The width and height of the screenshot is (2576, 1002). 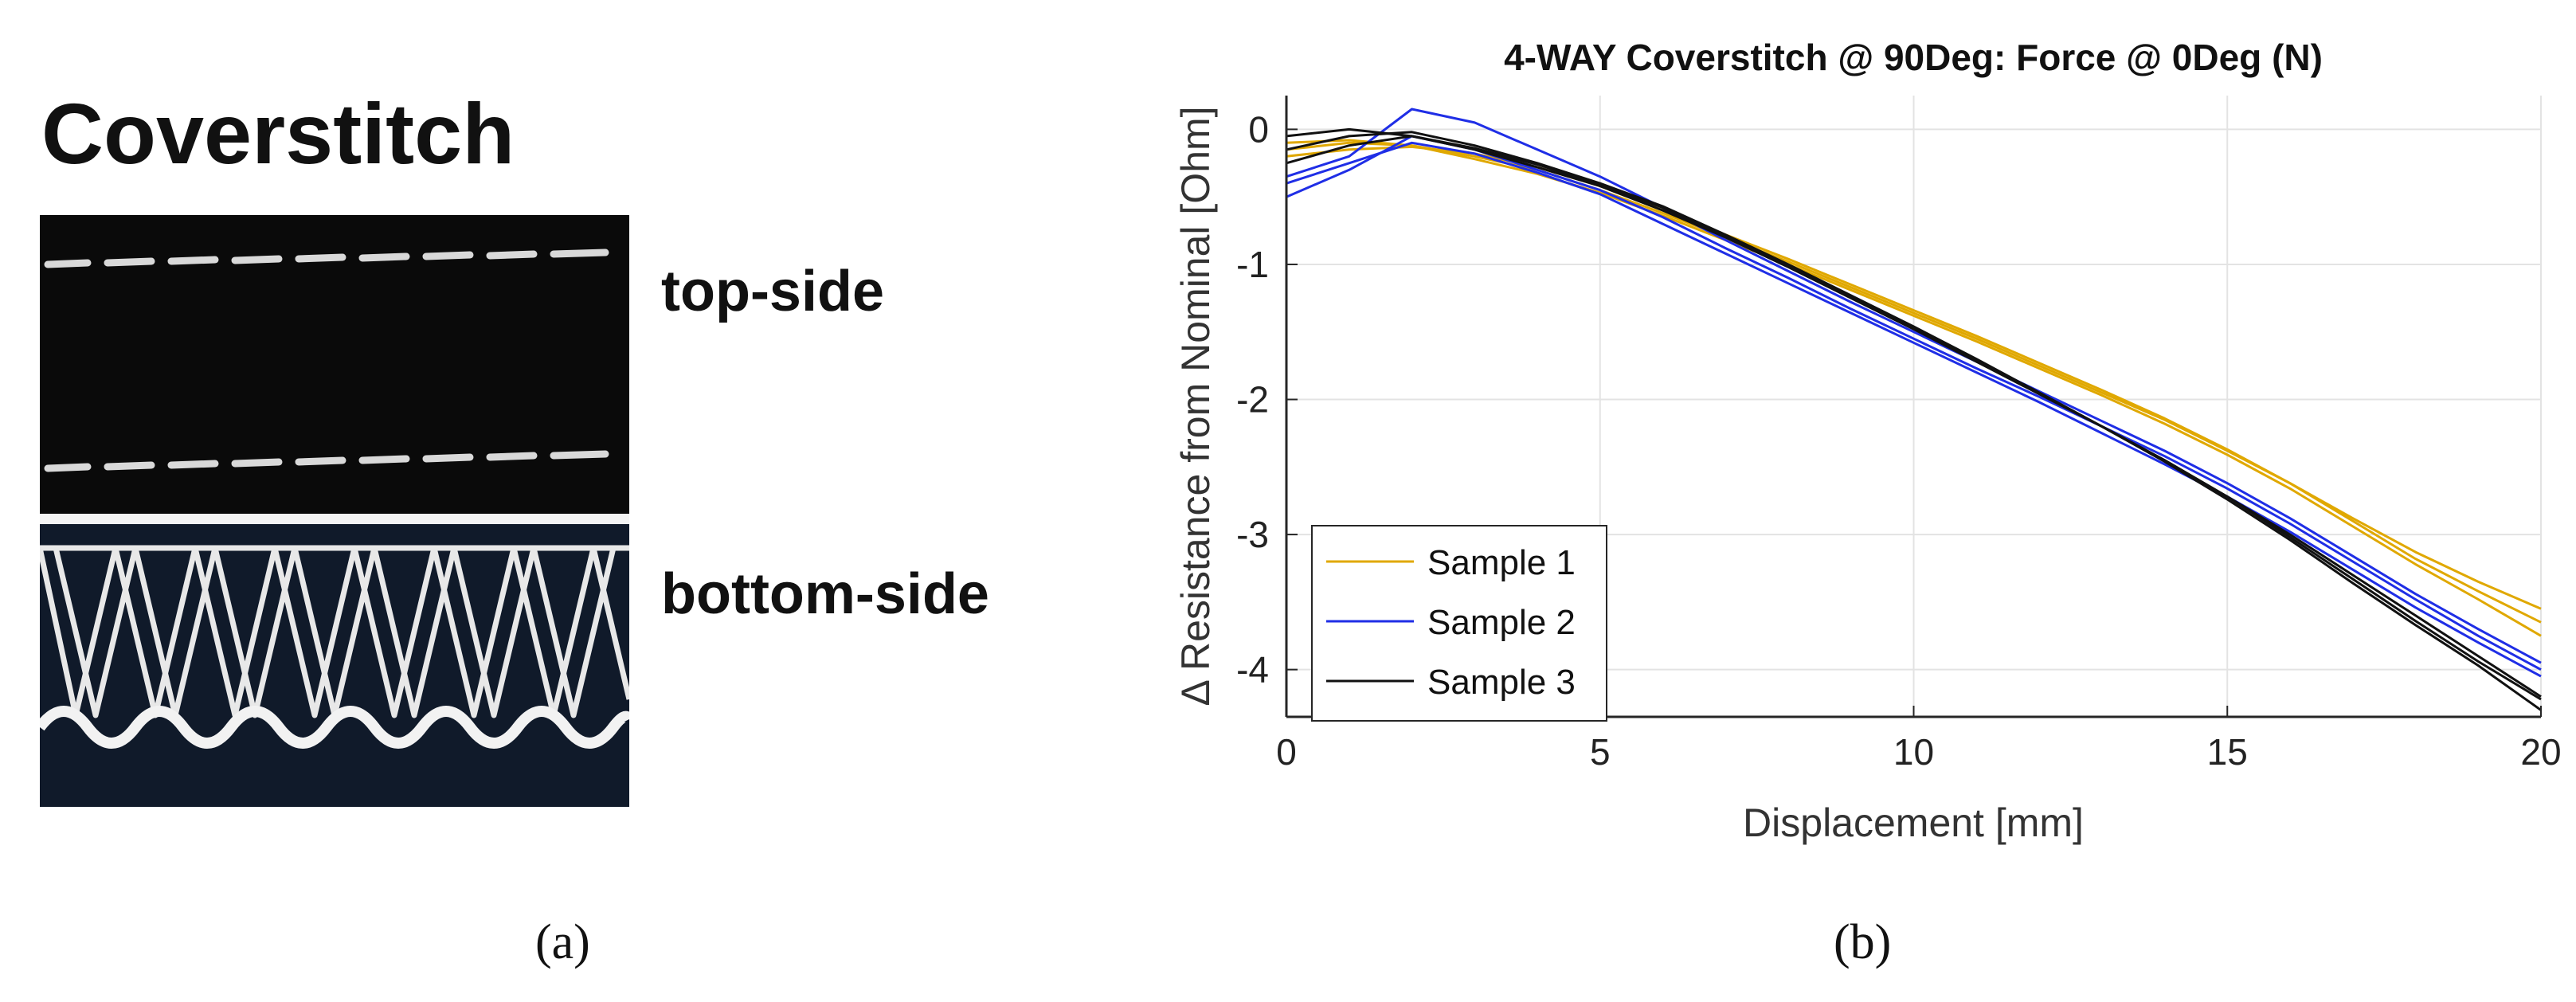 I want to click on legend-box, so click(x=1459, y=623).